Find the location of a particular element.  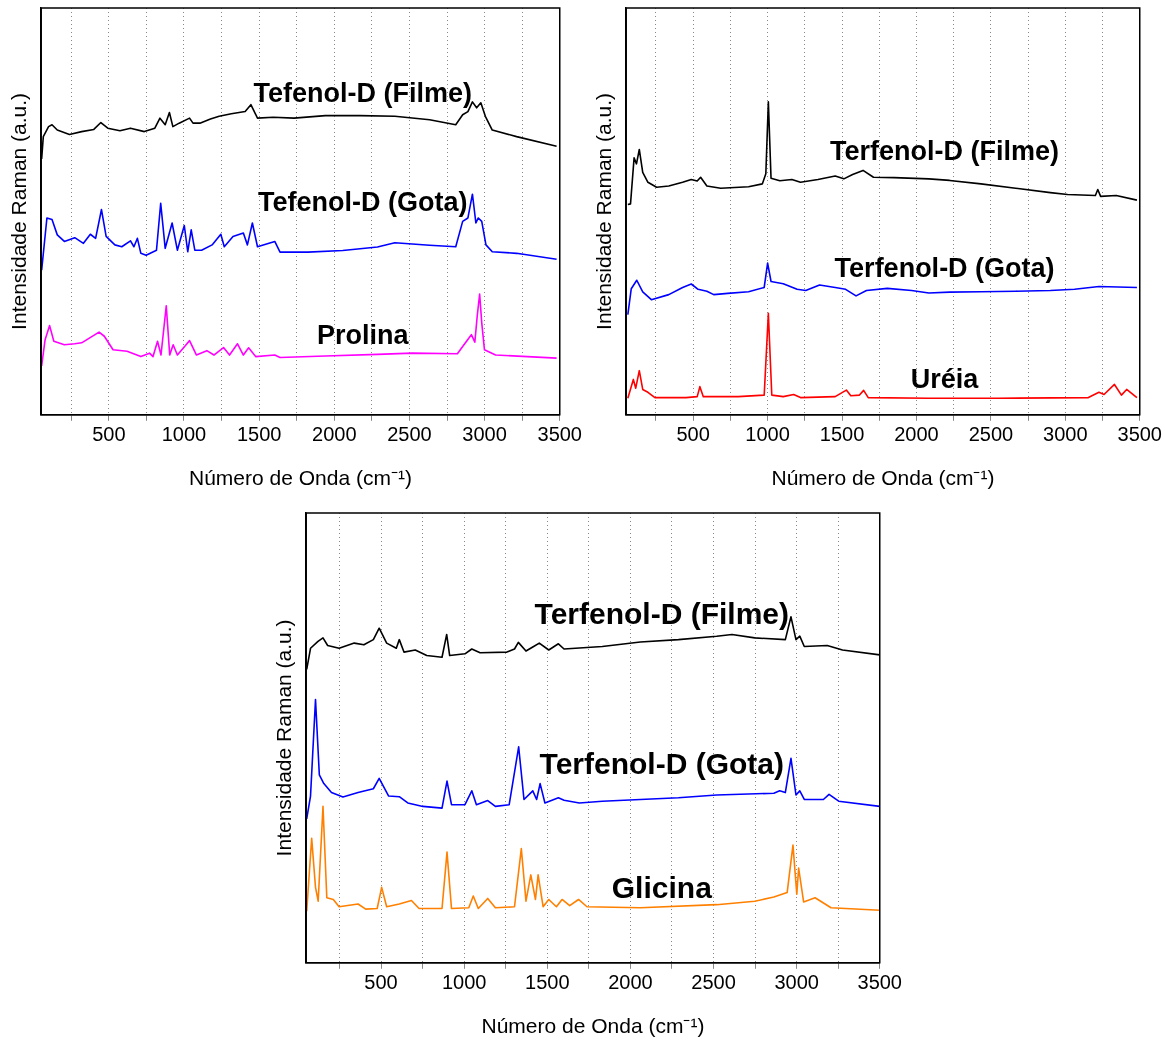

series-label: Tefenol-D (Filme) is located at coordinates (362, 92).